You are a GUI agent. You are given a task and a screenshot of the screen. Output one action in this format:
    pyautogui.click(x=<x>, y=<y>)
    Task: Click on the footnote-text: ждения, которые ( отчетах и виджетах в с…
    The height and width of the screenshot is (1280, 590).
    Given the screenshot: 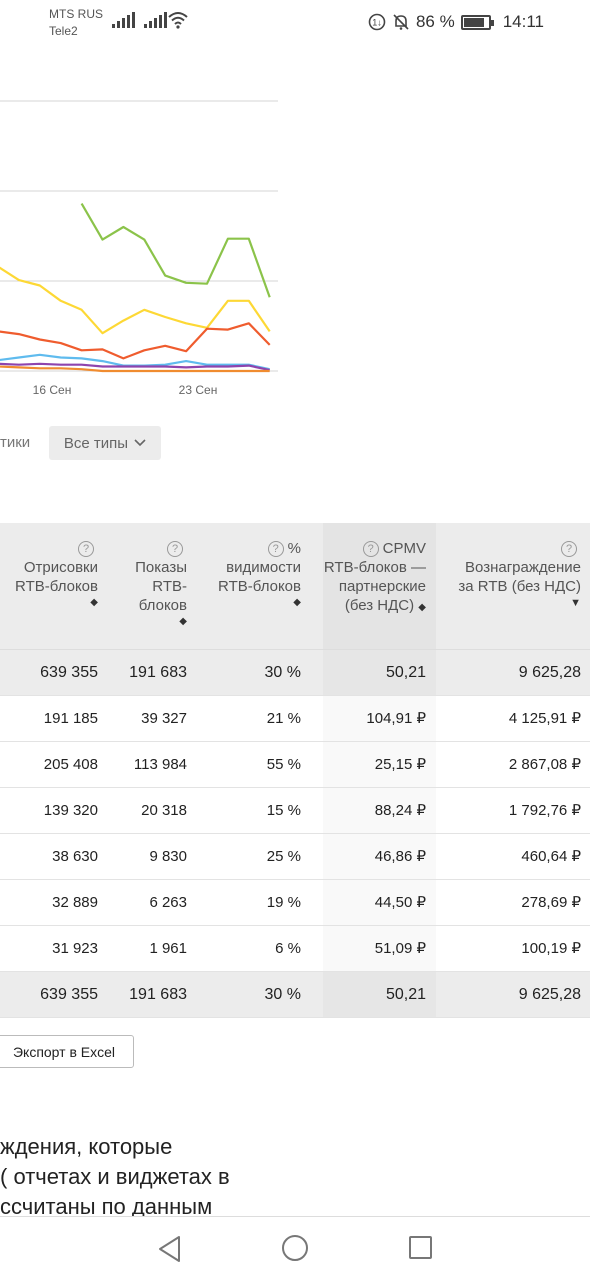 What is the action you would take?
    pyautogui.click(x=150, y=1175)
    